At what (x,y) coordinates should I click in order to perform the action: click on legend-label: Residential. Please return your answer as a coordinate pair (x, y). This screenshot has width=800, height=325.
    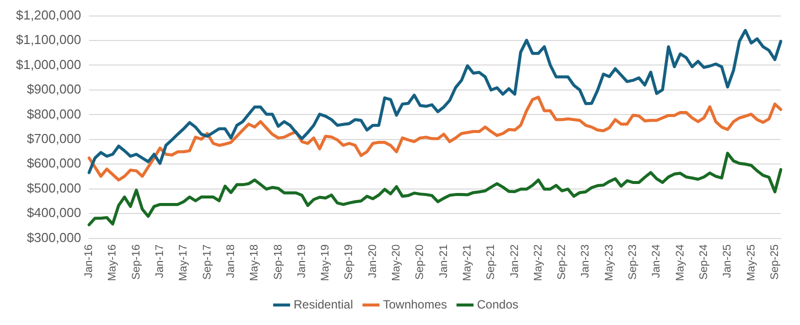
    Looking at the image, I should click on (323, 304).